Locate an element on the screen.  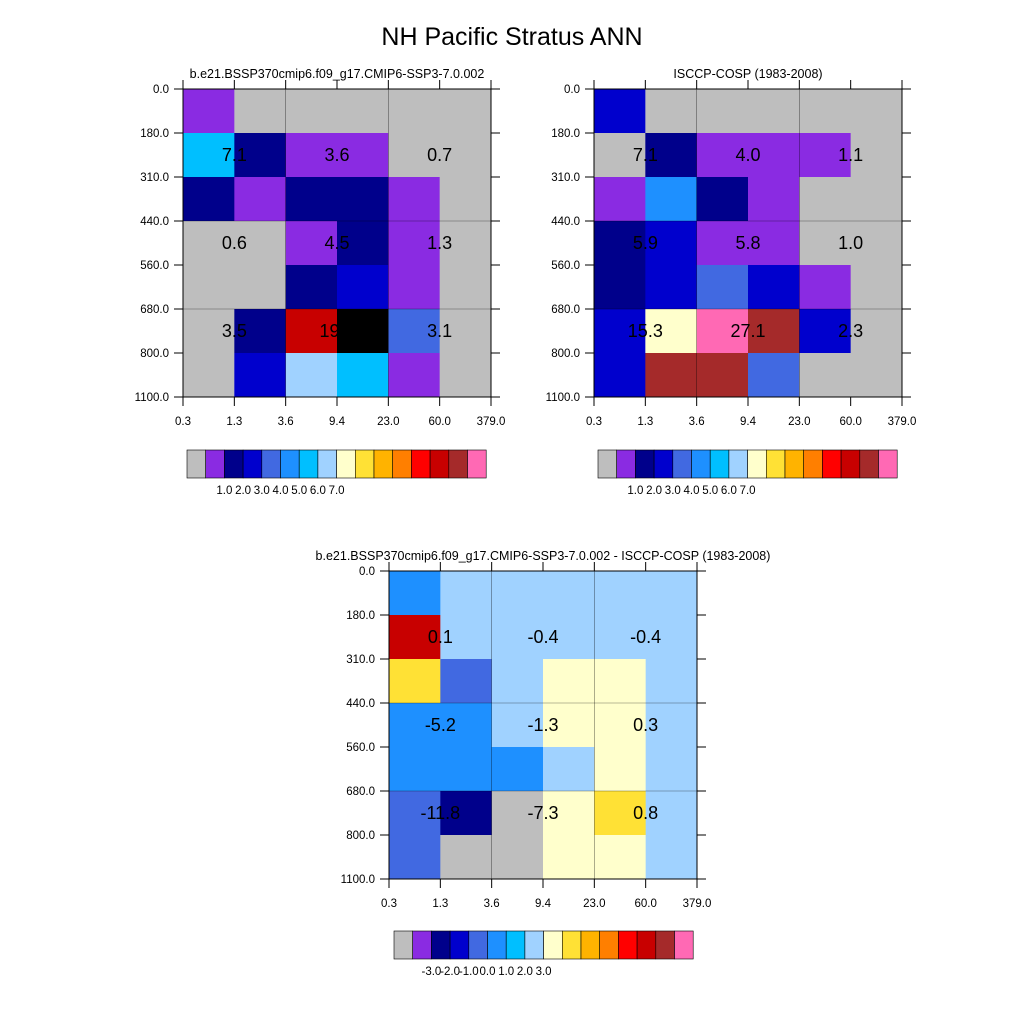
x-tick-label: 60.0 is located at coordinates (645, 904).